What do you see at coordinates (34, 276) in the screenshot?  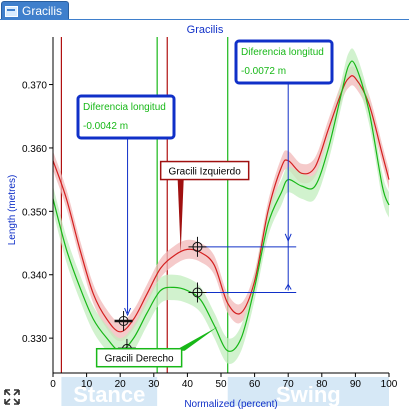 I see `y-tick-label: 0.340` at bounding box center [34, 276].